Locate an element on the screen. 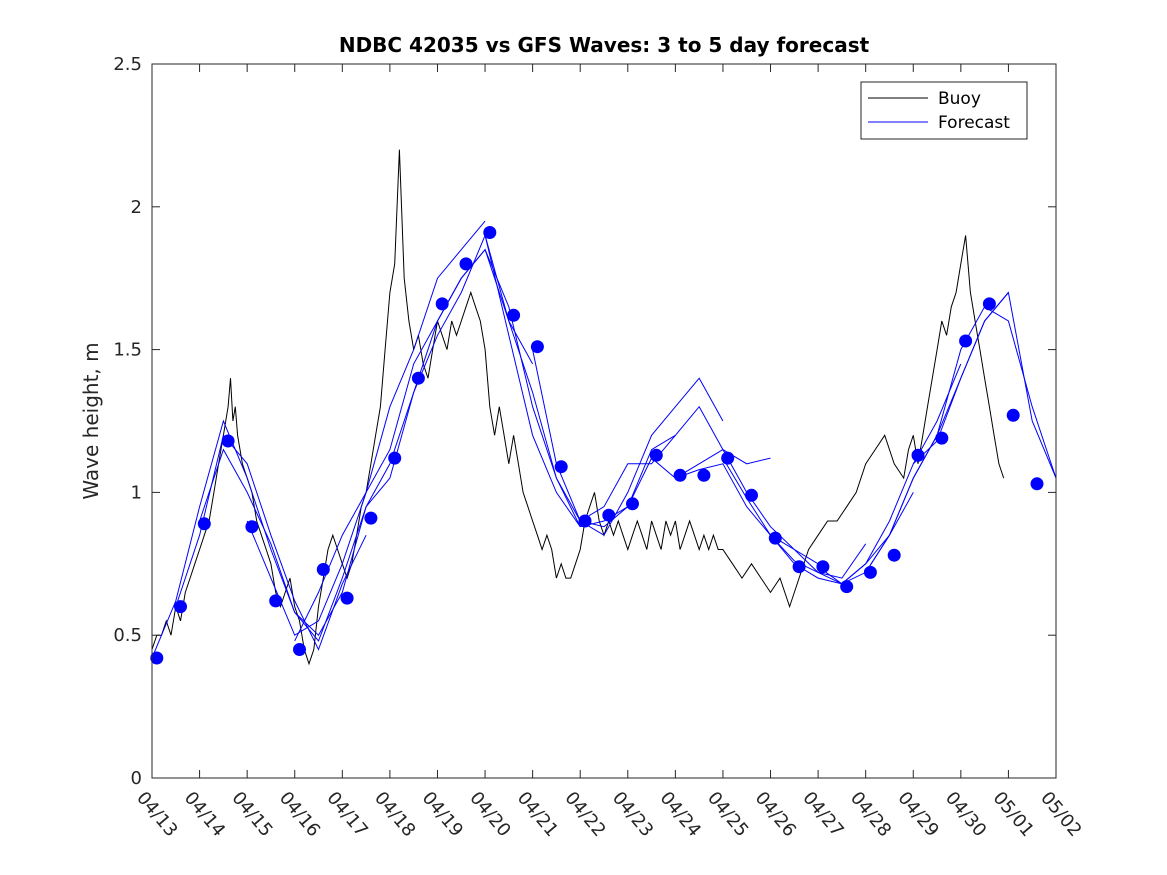 This screenshot has width=1167, height=875. x-tick-label: 04/25 is located at coordinates (727, 814).